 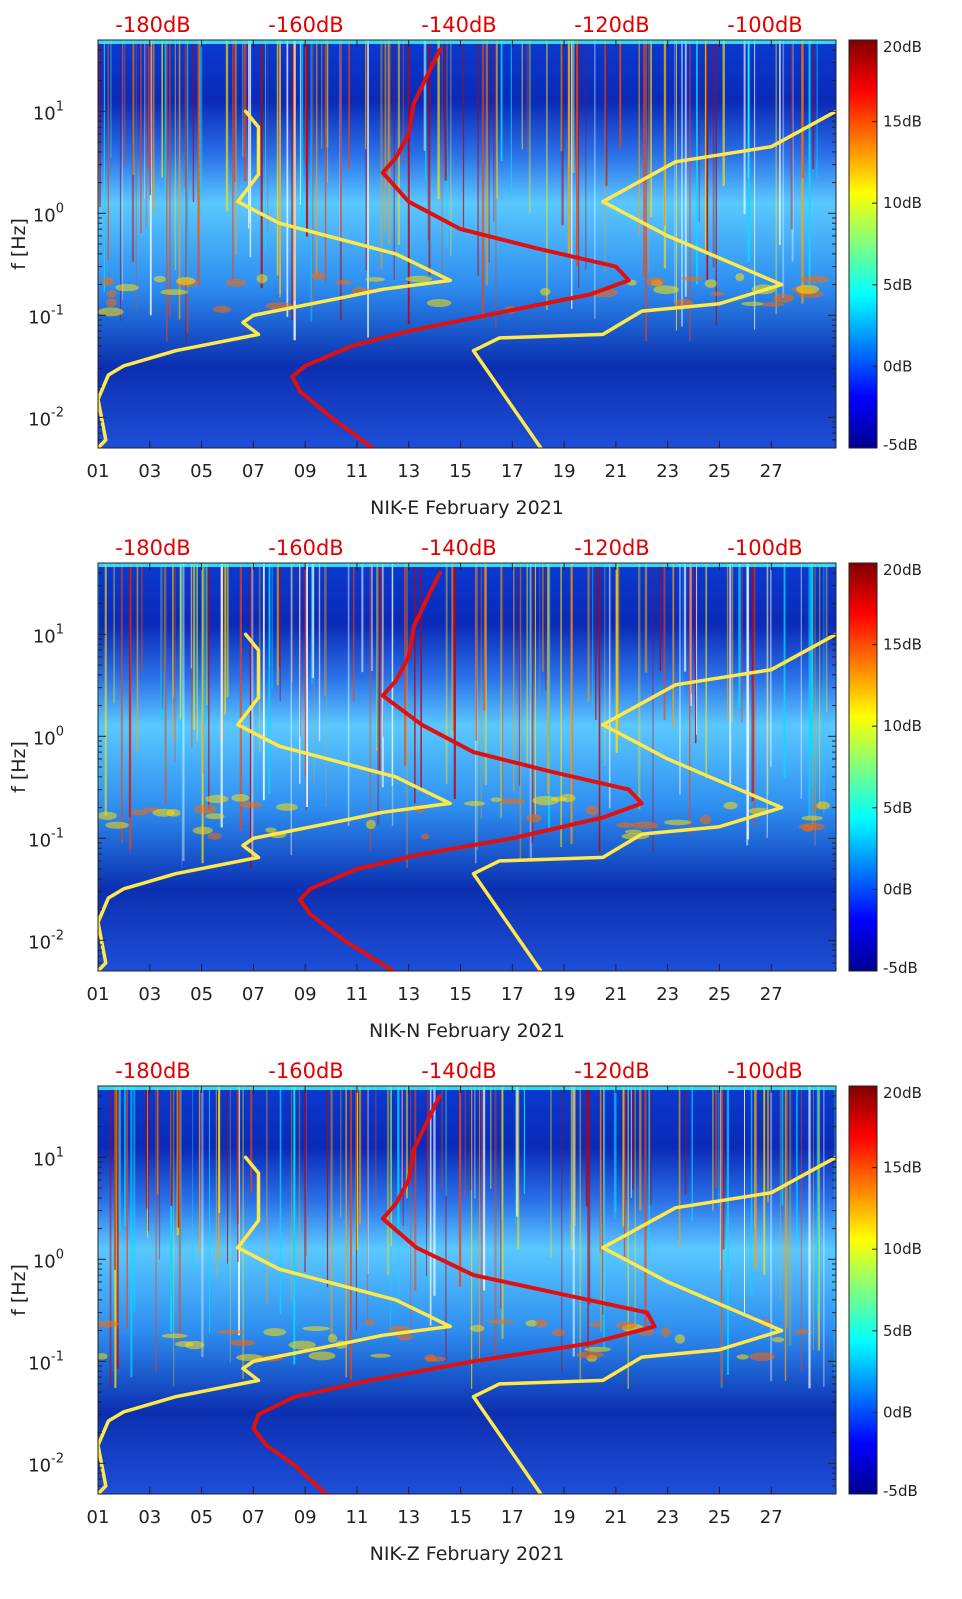 I want to click on y-tick-base: 10, so click(x=44, y=113).